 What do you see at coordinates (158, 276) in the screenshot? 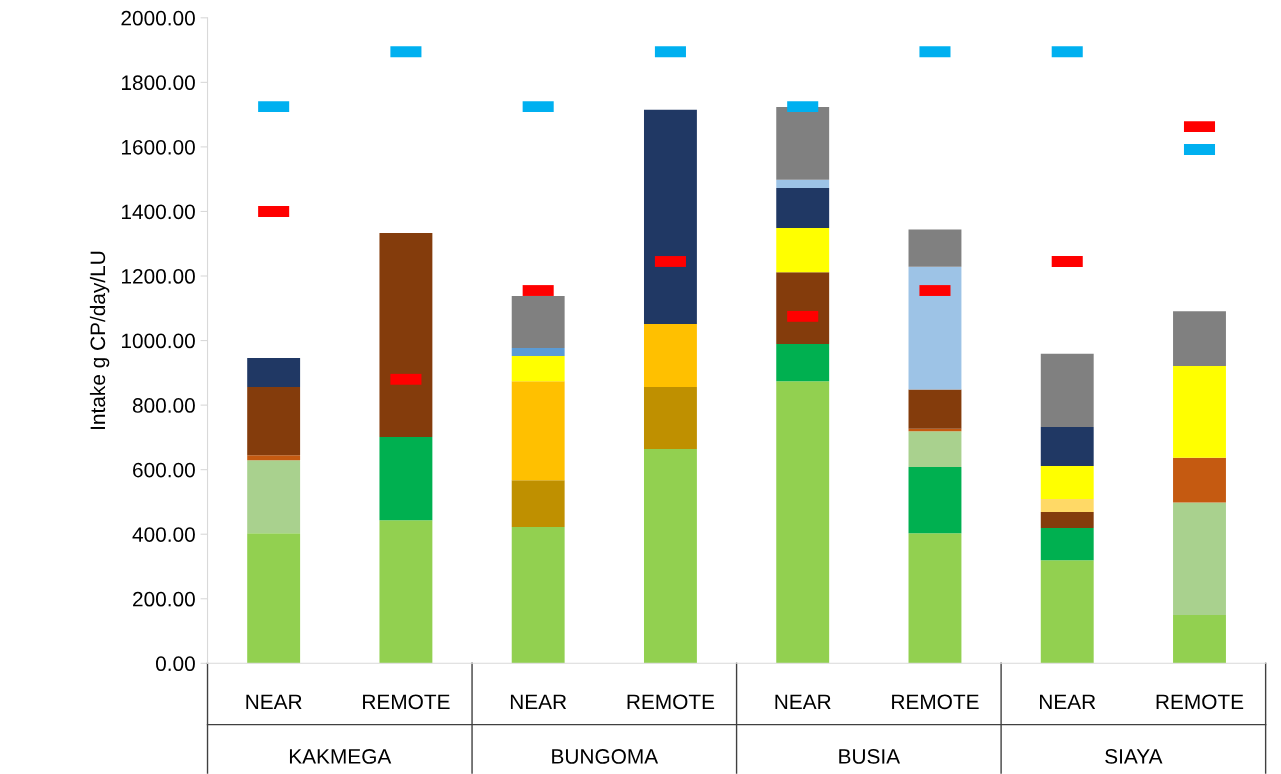
I see `y-tick-label: 1200.00` at bounding box center [158, 276].